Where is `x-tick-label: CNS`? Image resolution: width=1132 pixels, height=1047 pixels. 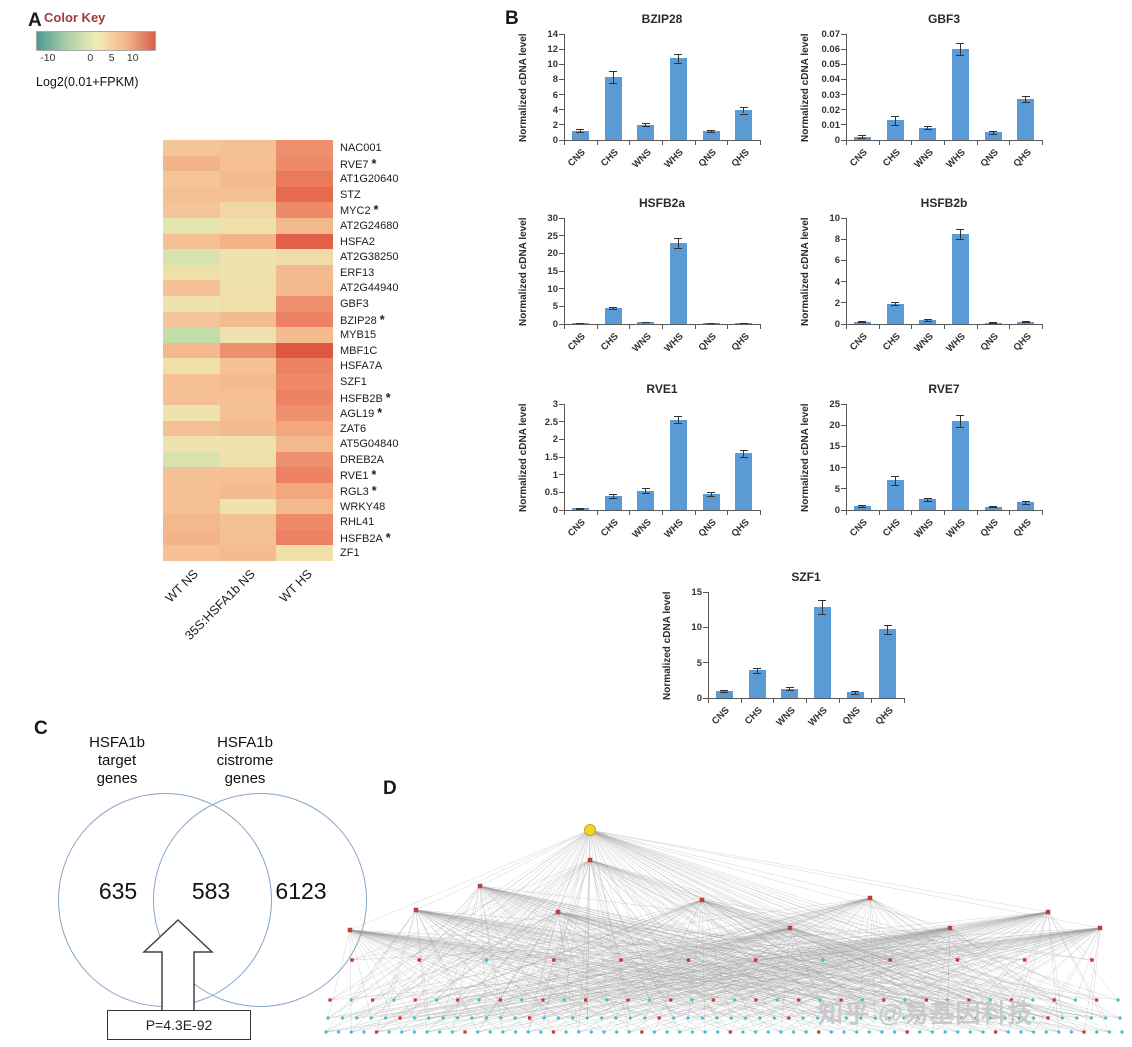 x-tick-label: CNS is located at coordinates (721, 716).